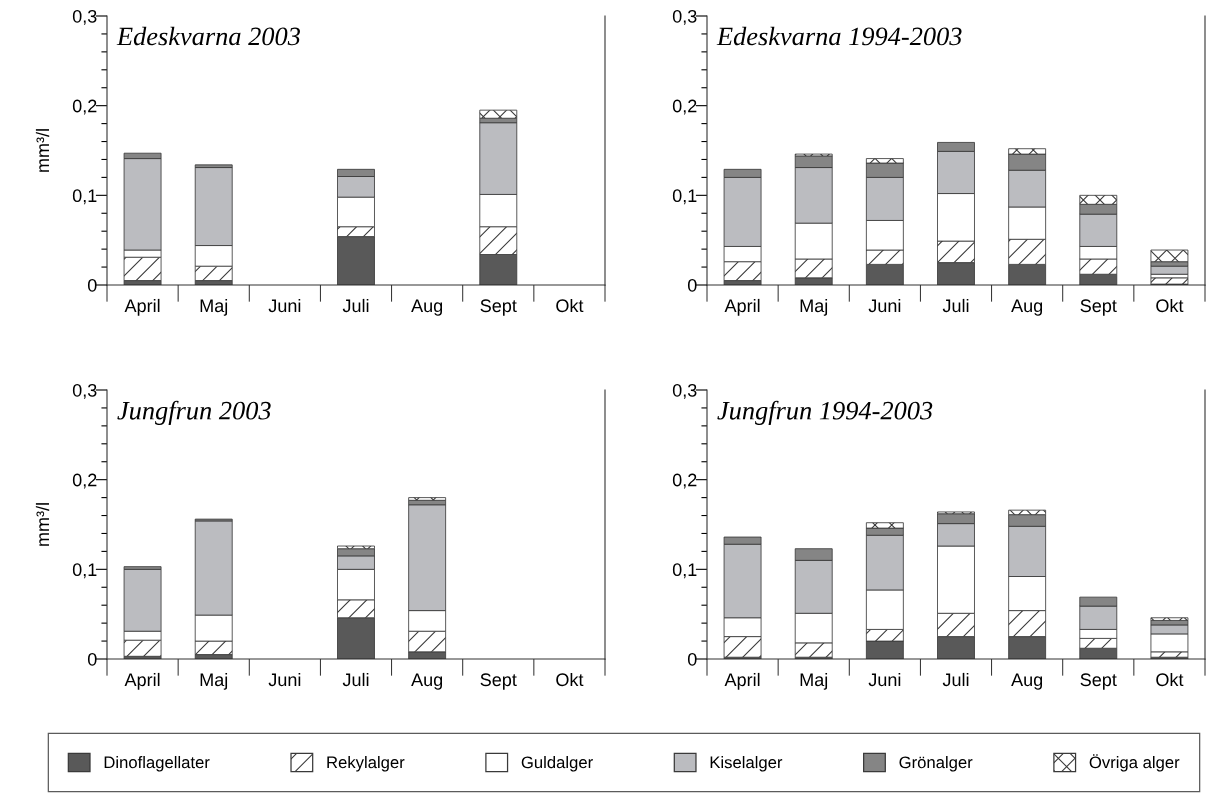 The width and height of the screenshot is (1208, 812). Describe the element at coordinates (557, 764) in the screenshot. I see `legend-label: Guldalger` at that location.